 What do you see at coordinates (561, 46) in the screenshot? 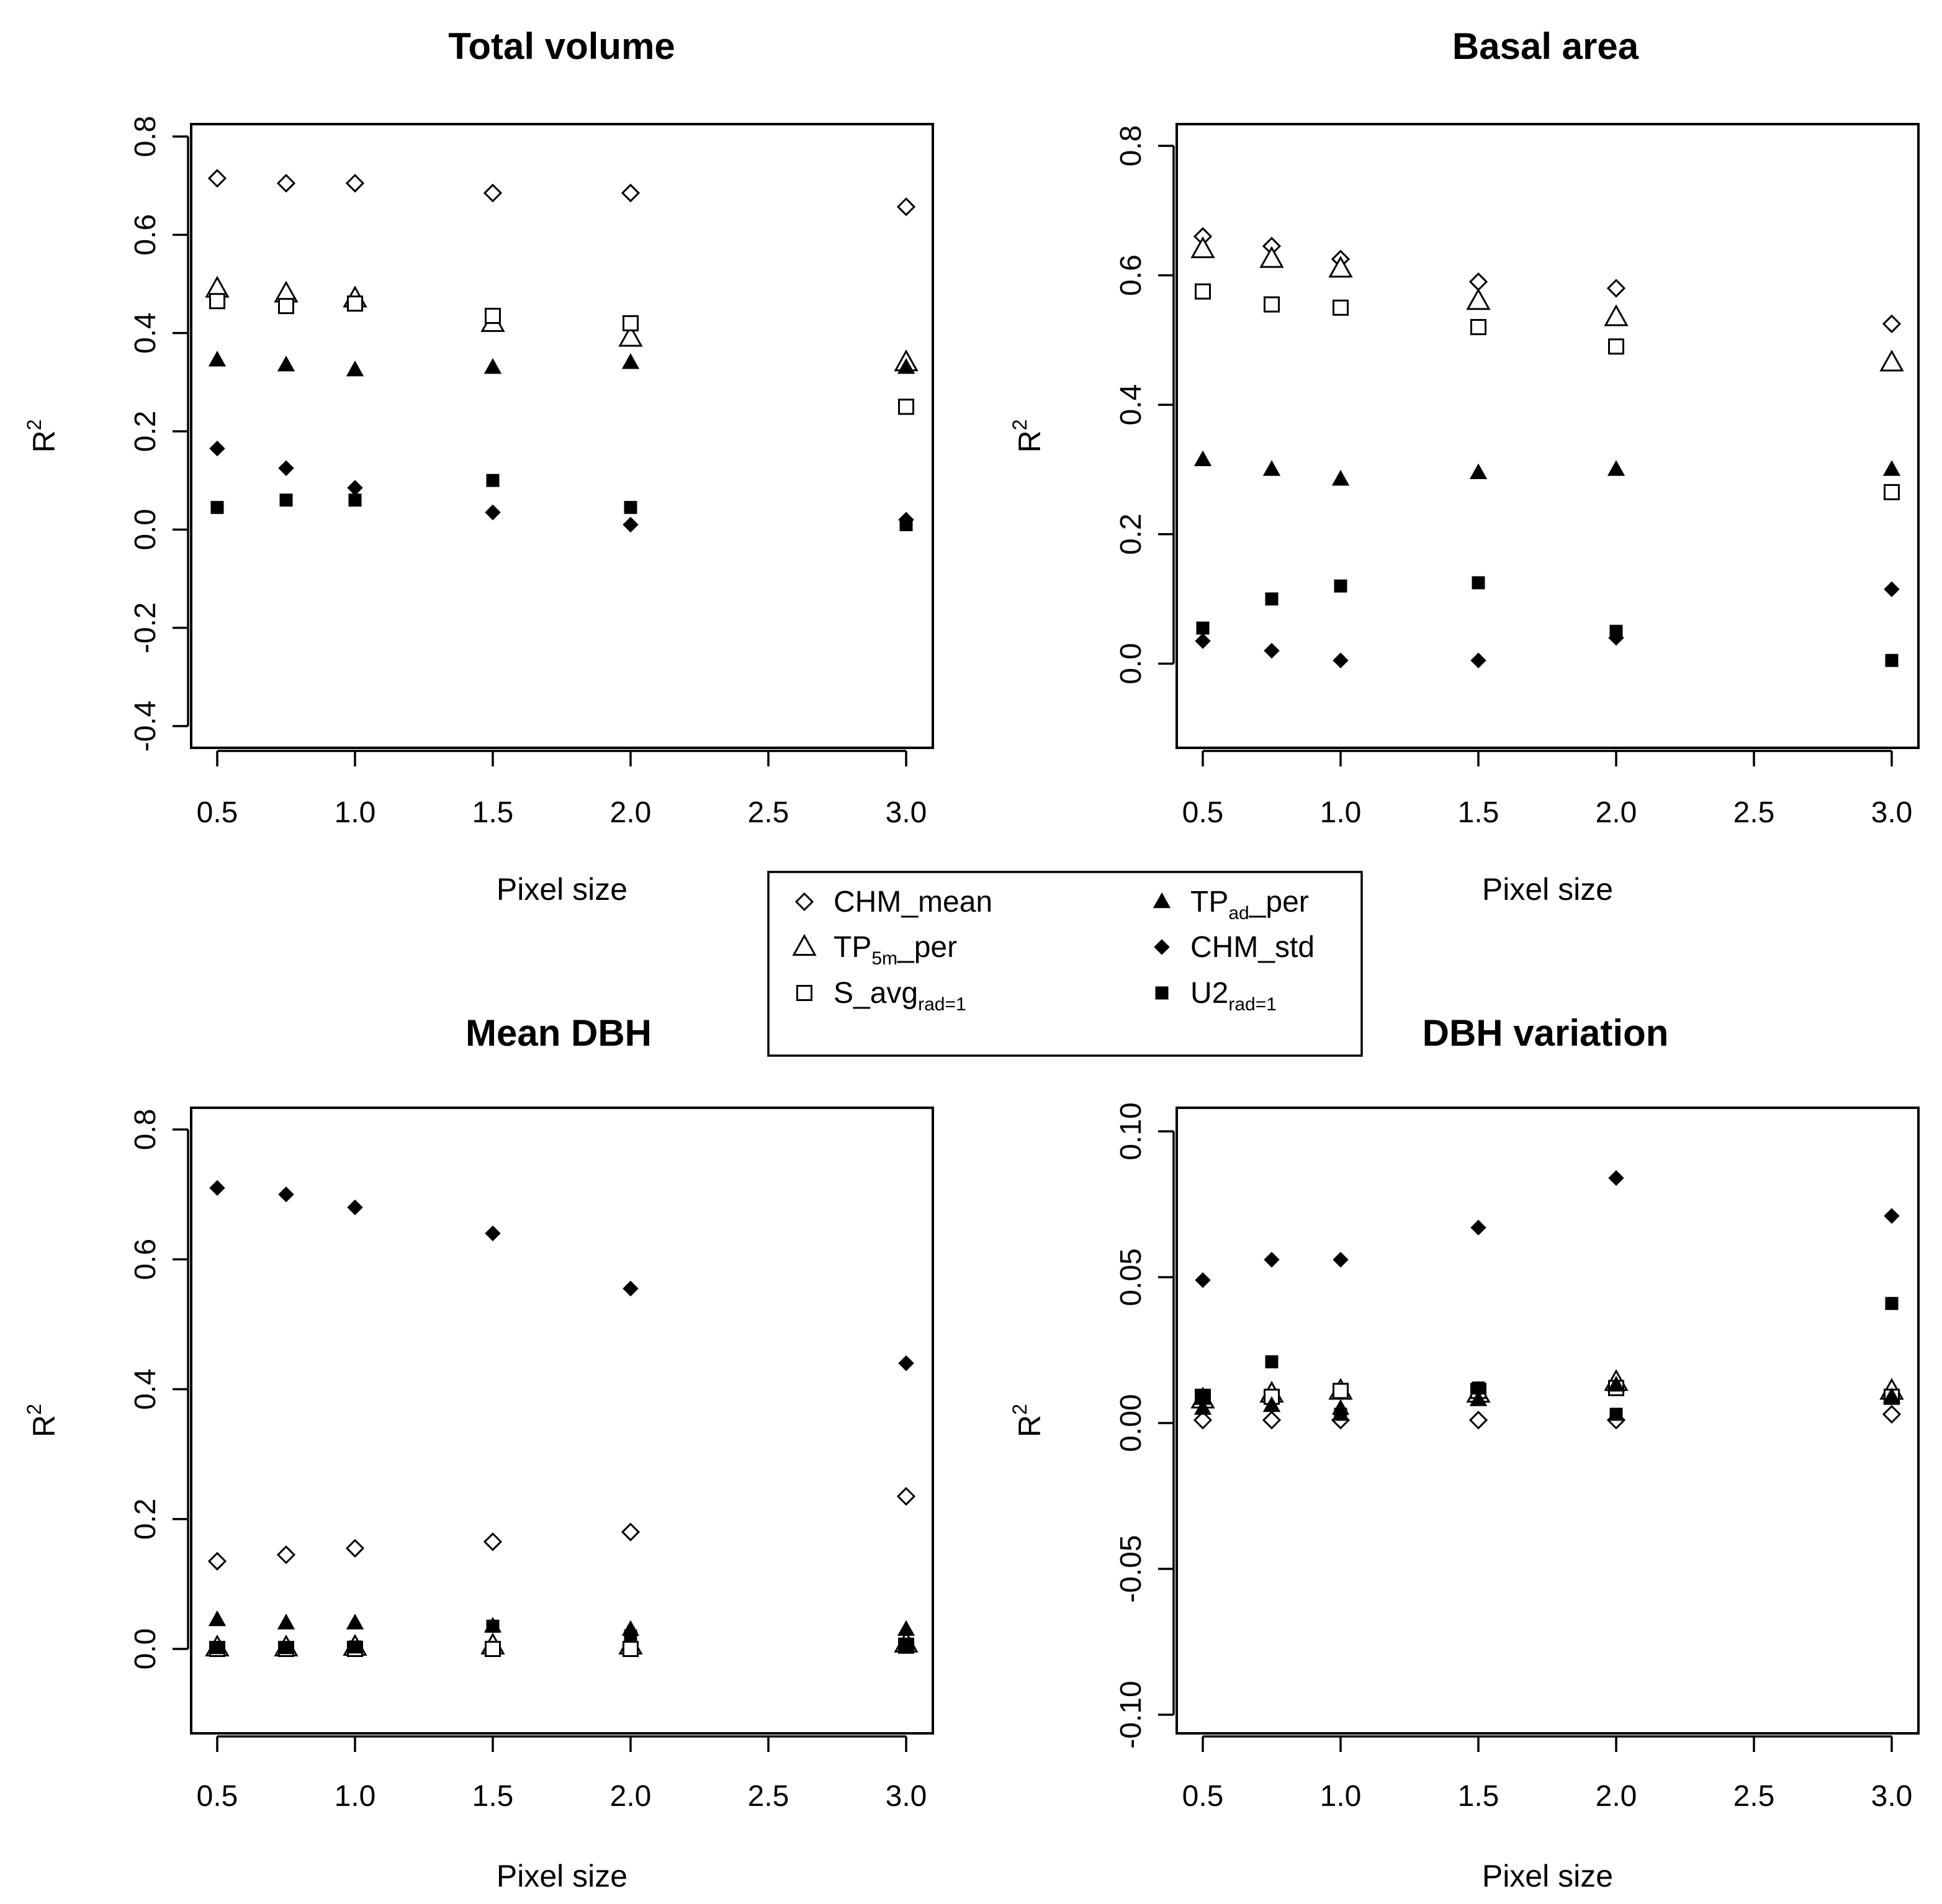
I see `panel-title: Total volume` at bounding box center [561, 46].